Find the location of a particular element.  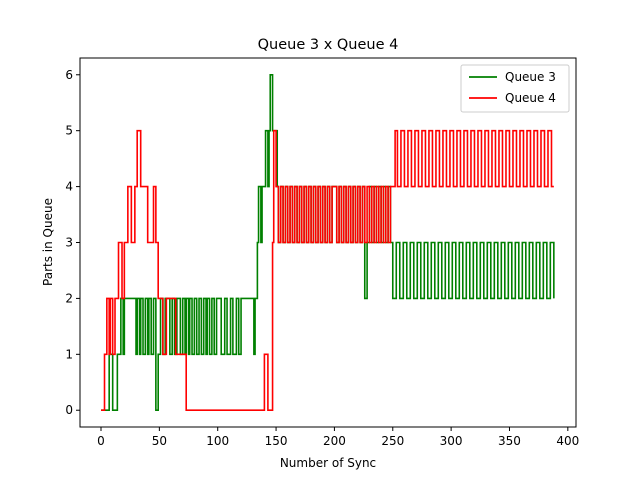

y-axis: 0 1 2 3 4 5 6 is located at coordinates (72, 242).